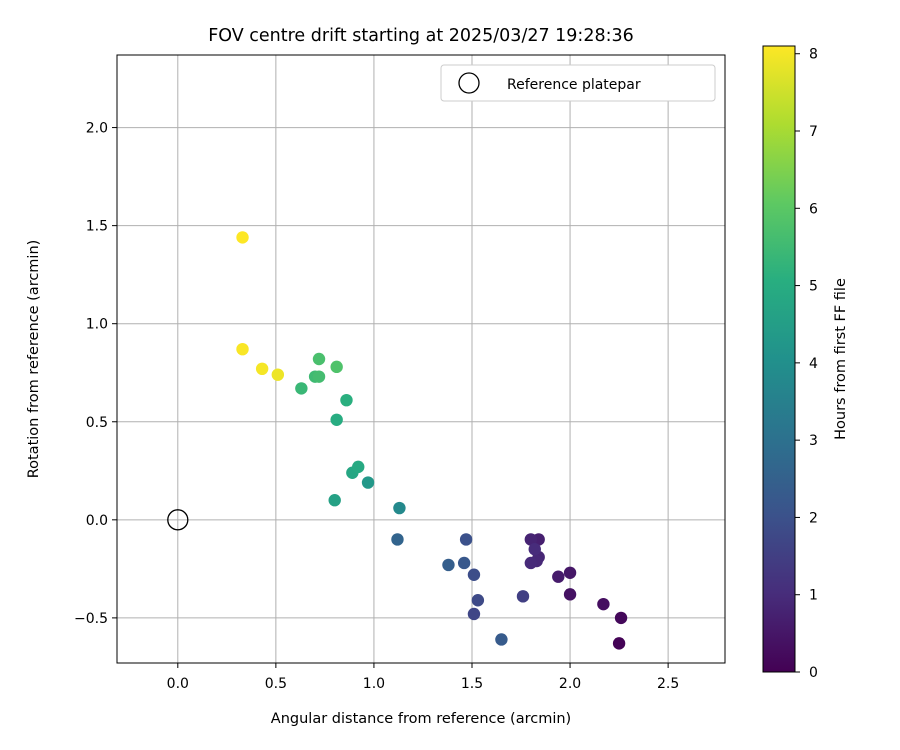 The height and width of the screenshot is (750, 900). Describe the element at coordinates (469, 83) in the screenshot. I see `legend-reference-marker` at that location.